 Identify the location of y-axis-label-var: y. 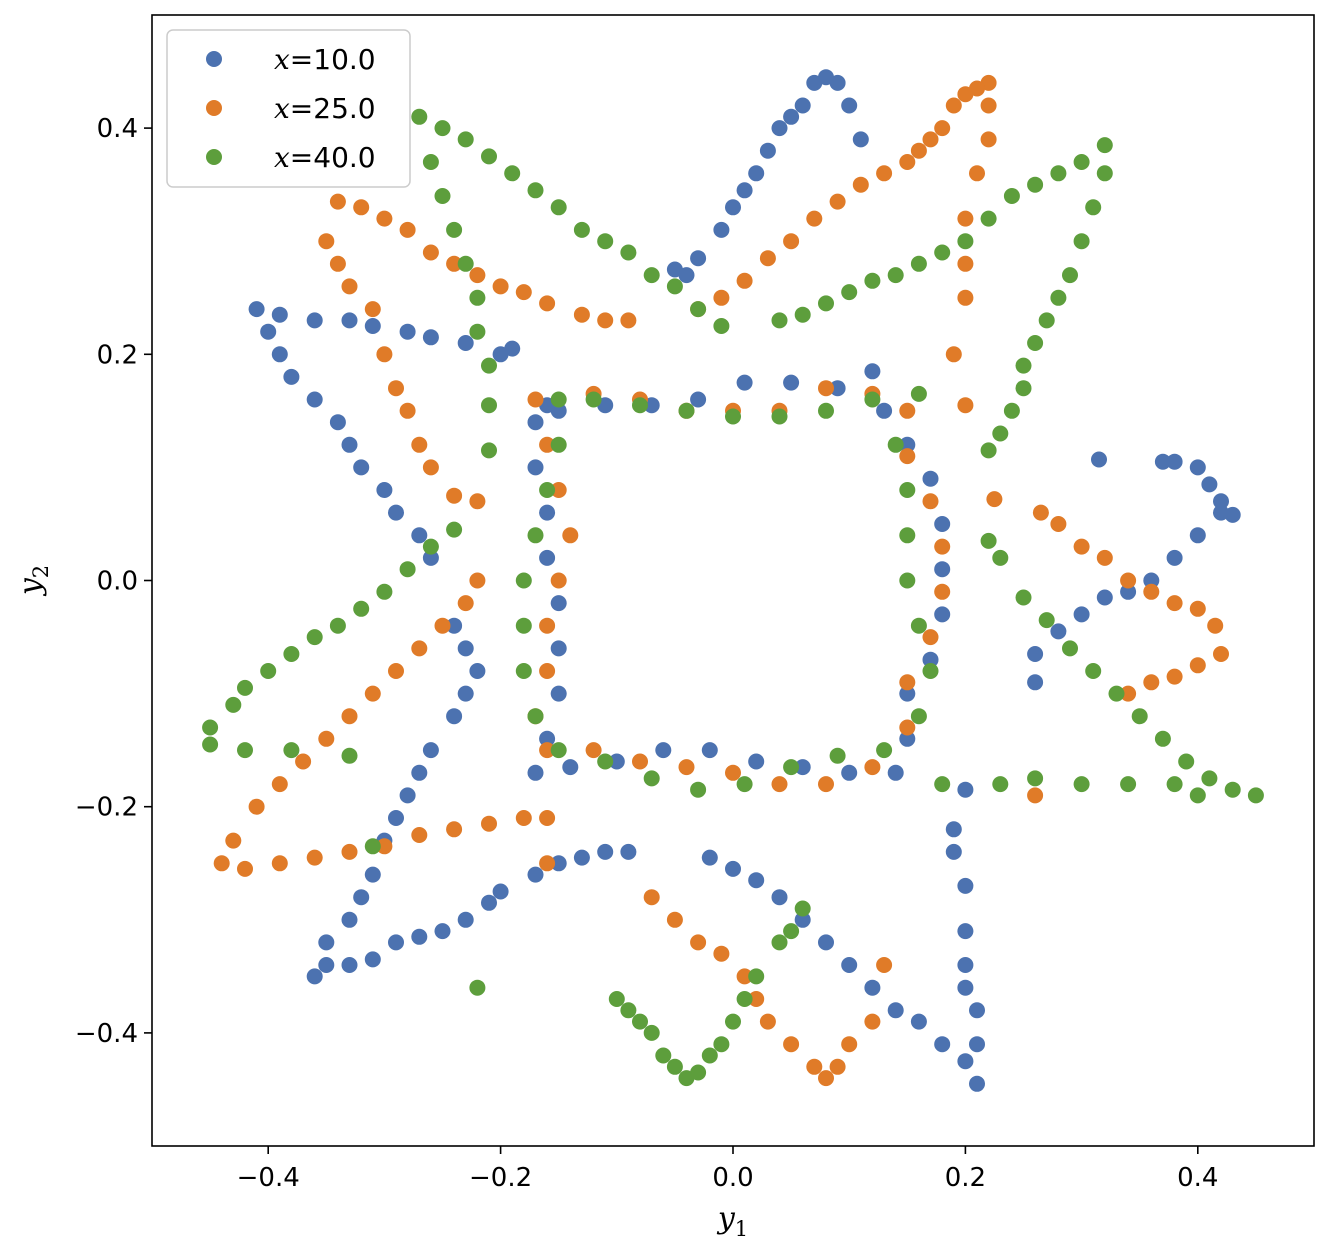
(30, 587).